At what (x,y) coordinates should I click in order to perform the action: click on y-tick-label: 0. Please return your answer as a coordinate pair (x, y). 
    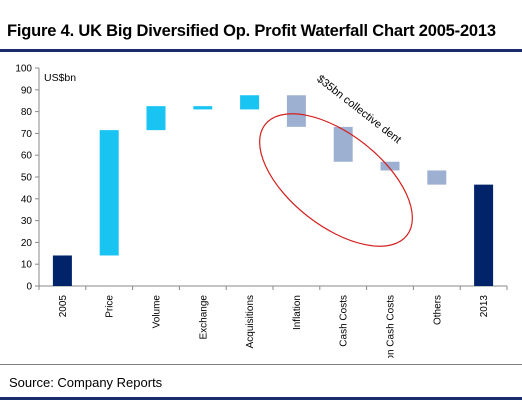
    Looking at the image, I should click on (29, 287).